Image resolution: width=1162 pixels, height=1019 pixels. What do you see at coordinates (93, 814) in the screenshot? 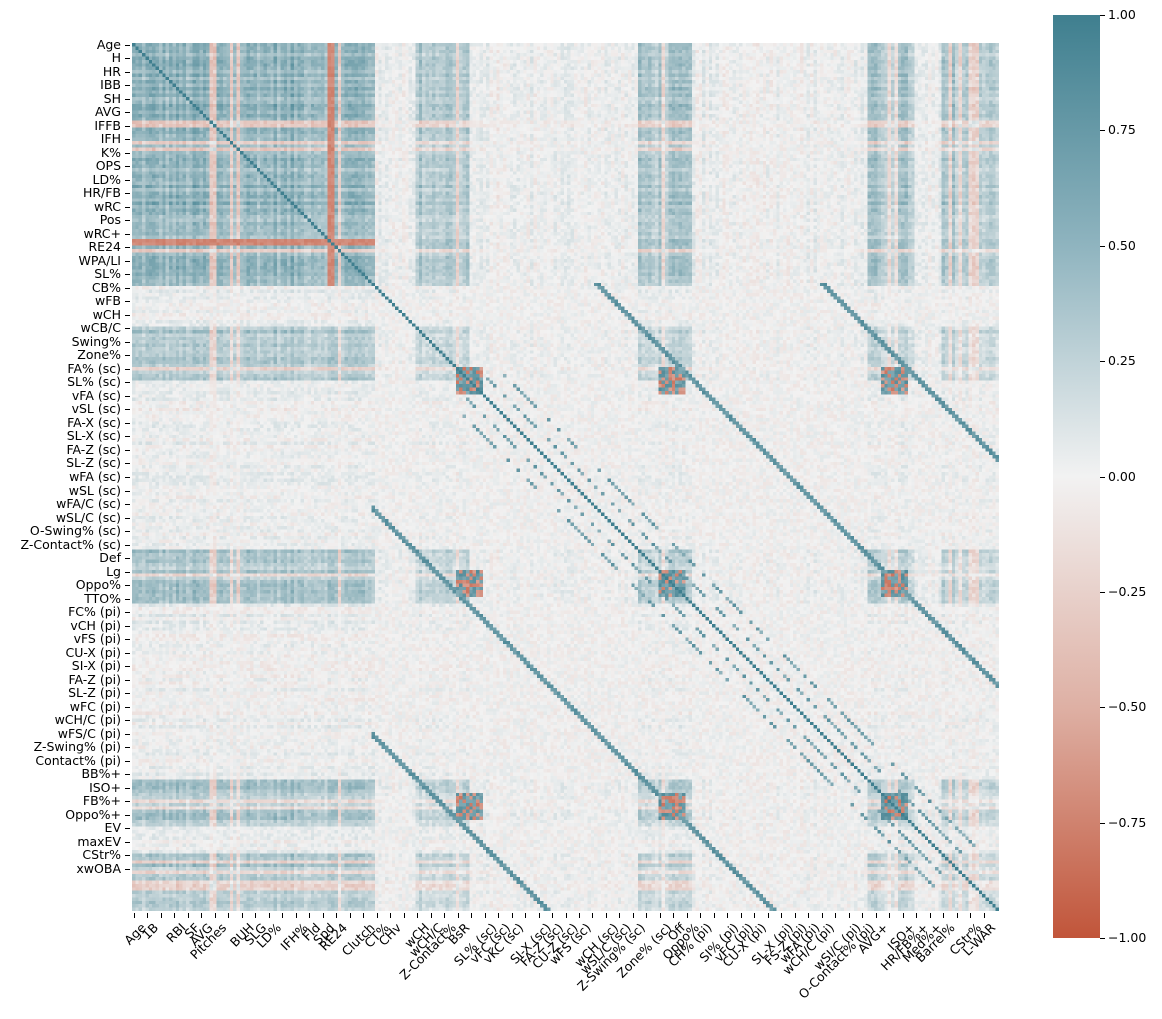
I see `y-tick-label: Oppo%+` at bounding box center [93, 814].